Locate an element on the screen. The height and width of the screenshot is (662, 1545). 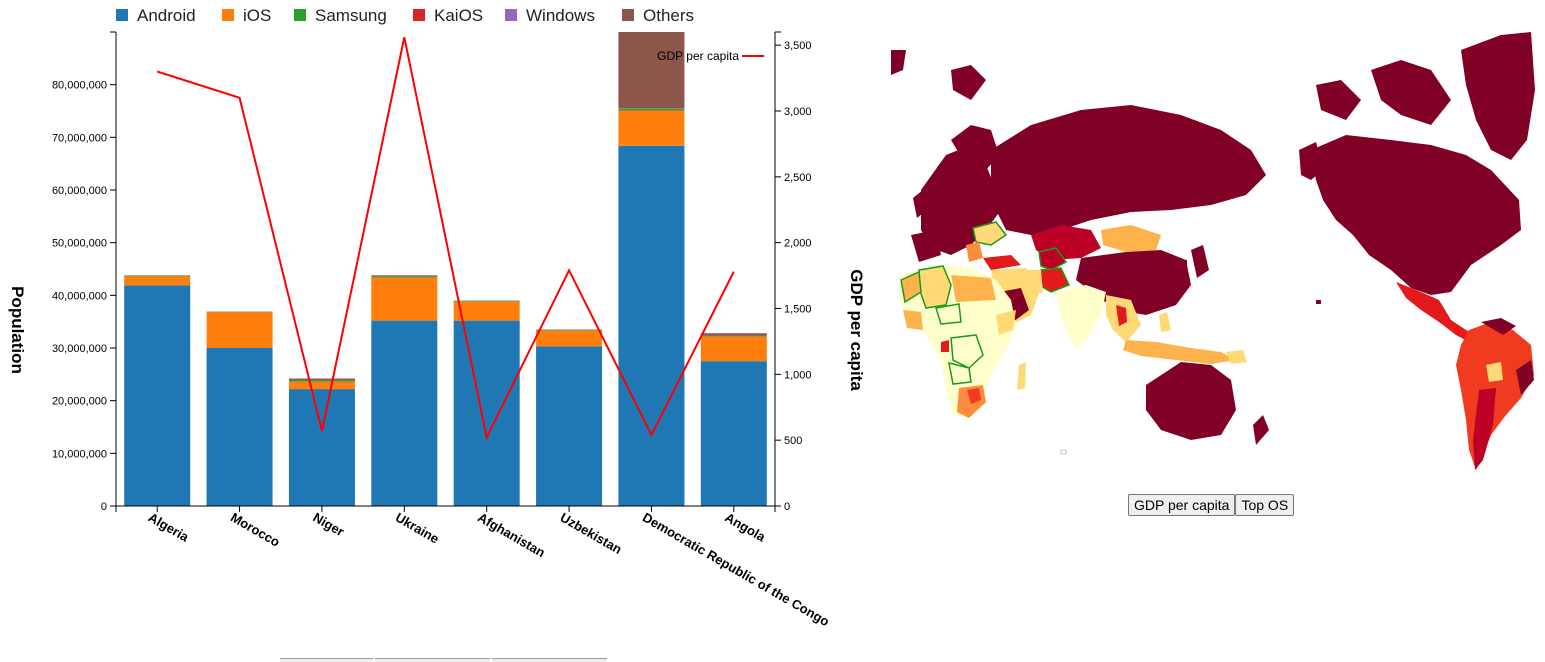
legend-item-samsung: Samsung is located at coordinates (340, 15).